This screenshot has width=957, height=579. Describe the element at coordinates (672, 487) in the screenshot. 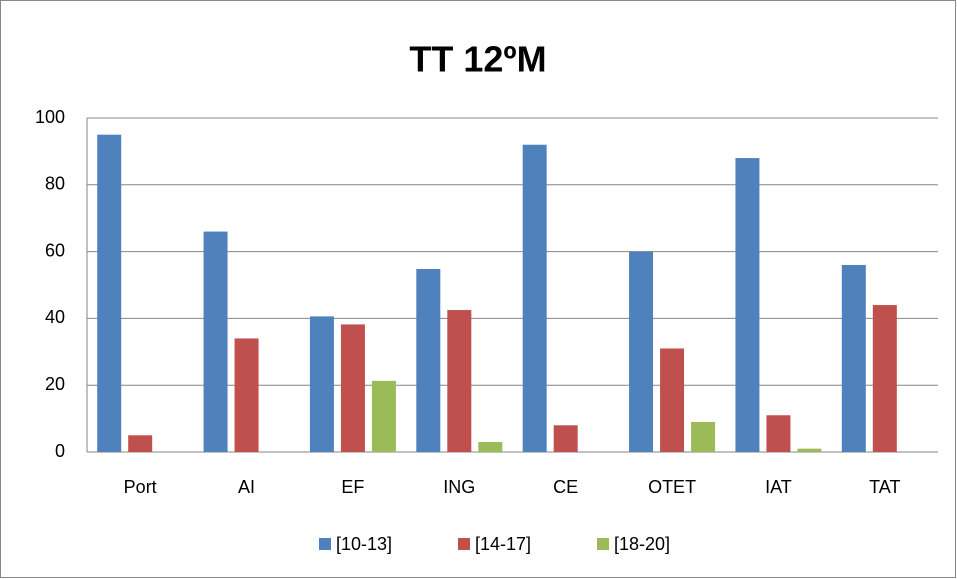

I see `x-tick-label: OTET` at that location.